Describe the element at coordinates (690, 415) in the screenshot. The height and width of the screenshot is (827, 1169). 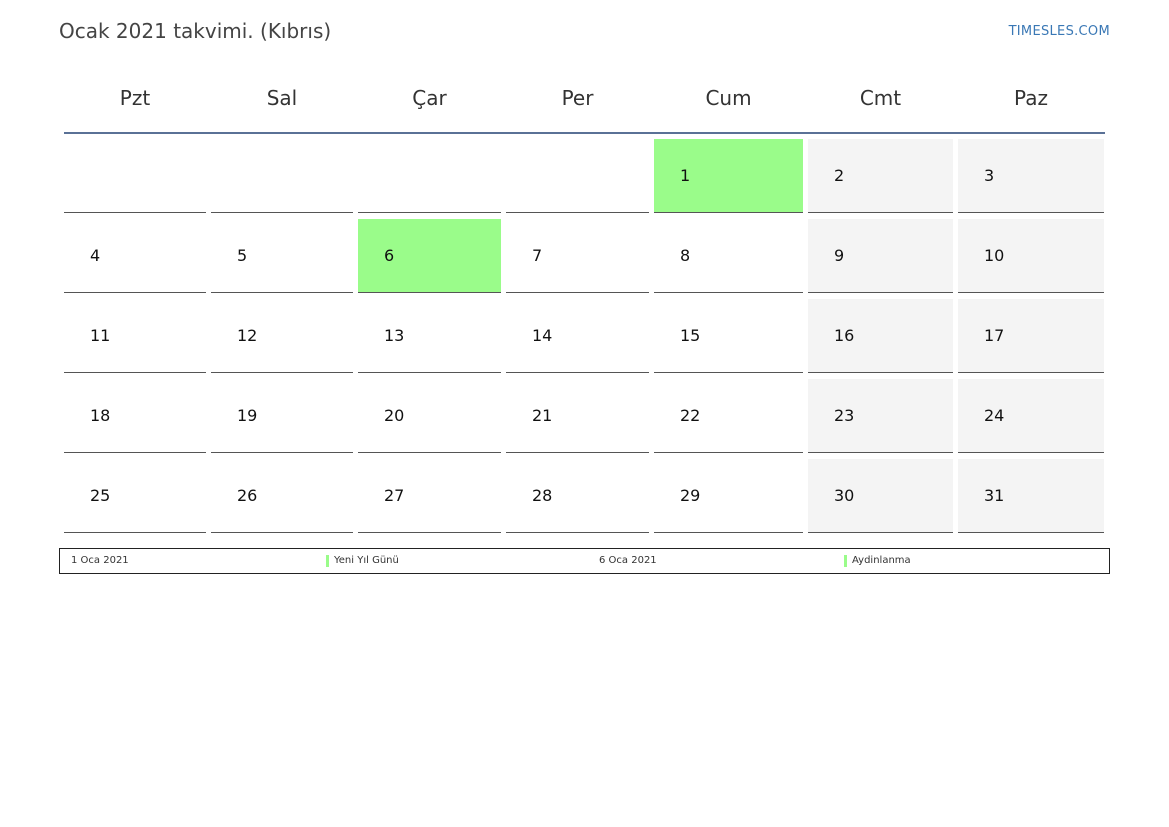
I see `day-number: 22` at that location.